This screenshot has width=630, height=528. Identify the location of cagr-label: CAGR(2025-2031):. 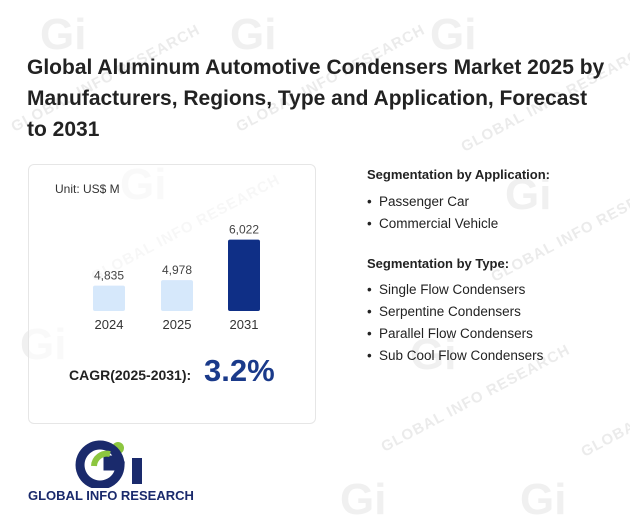
(130, 375).